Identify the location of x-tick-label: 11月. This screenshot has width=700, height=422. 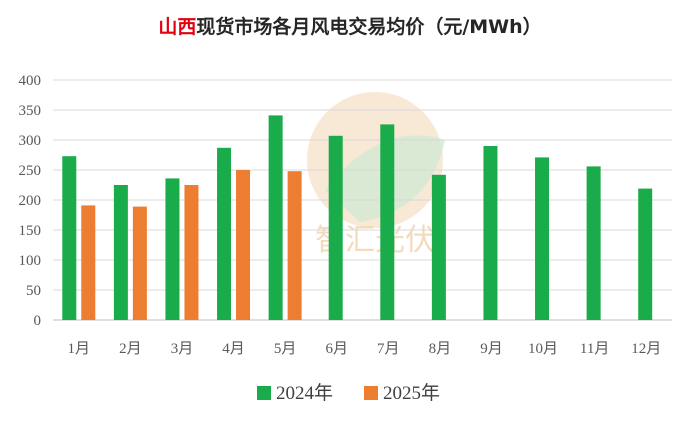
(594, 349).